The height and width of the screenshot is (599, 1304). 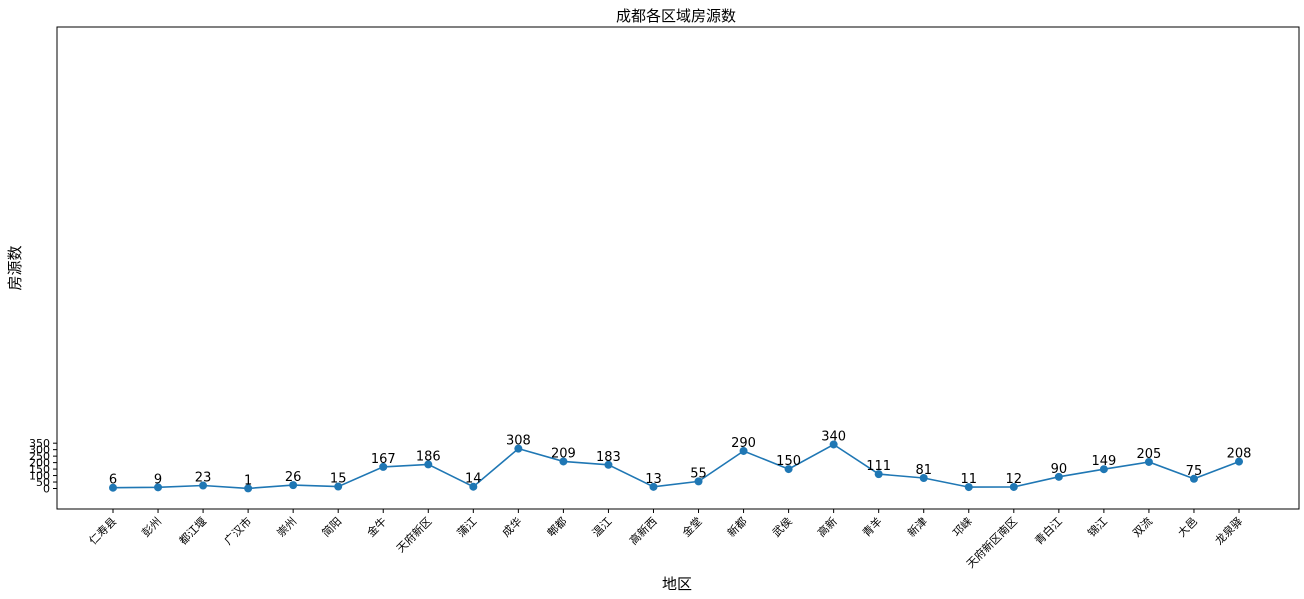 What do you see at coordinates (676, 16) in the screenshot?
I see `chart-title: 成都各区域房源数` at bounding box center [676, 16].